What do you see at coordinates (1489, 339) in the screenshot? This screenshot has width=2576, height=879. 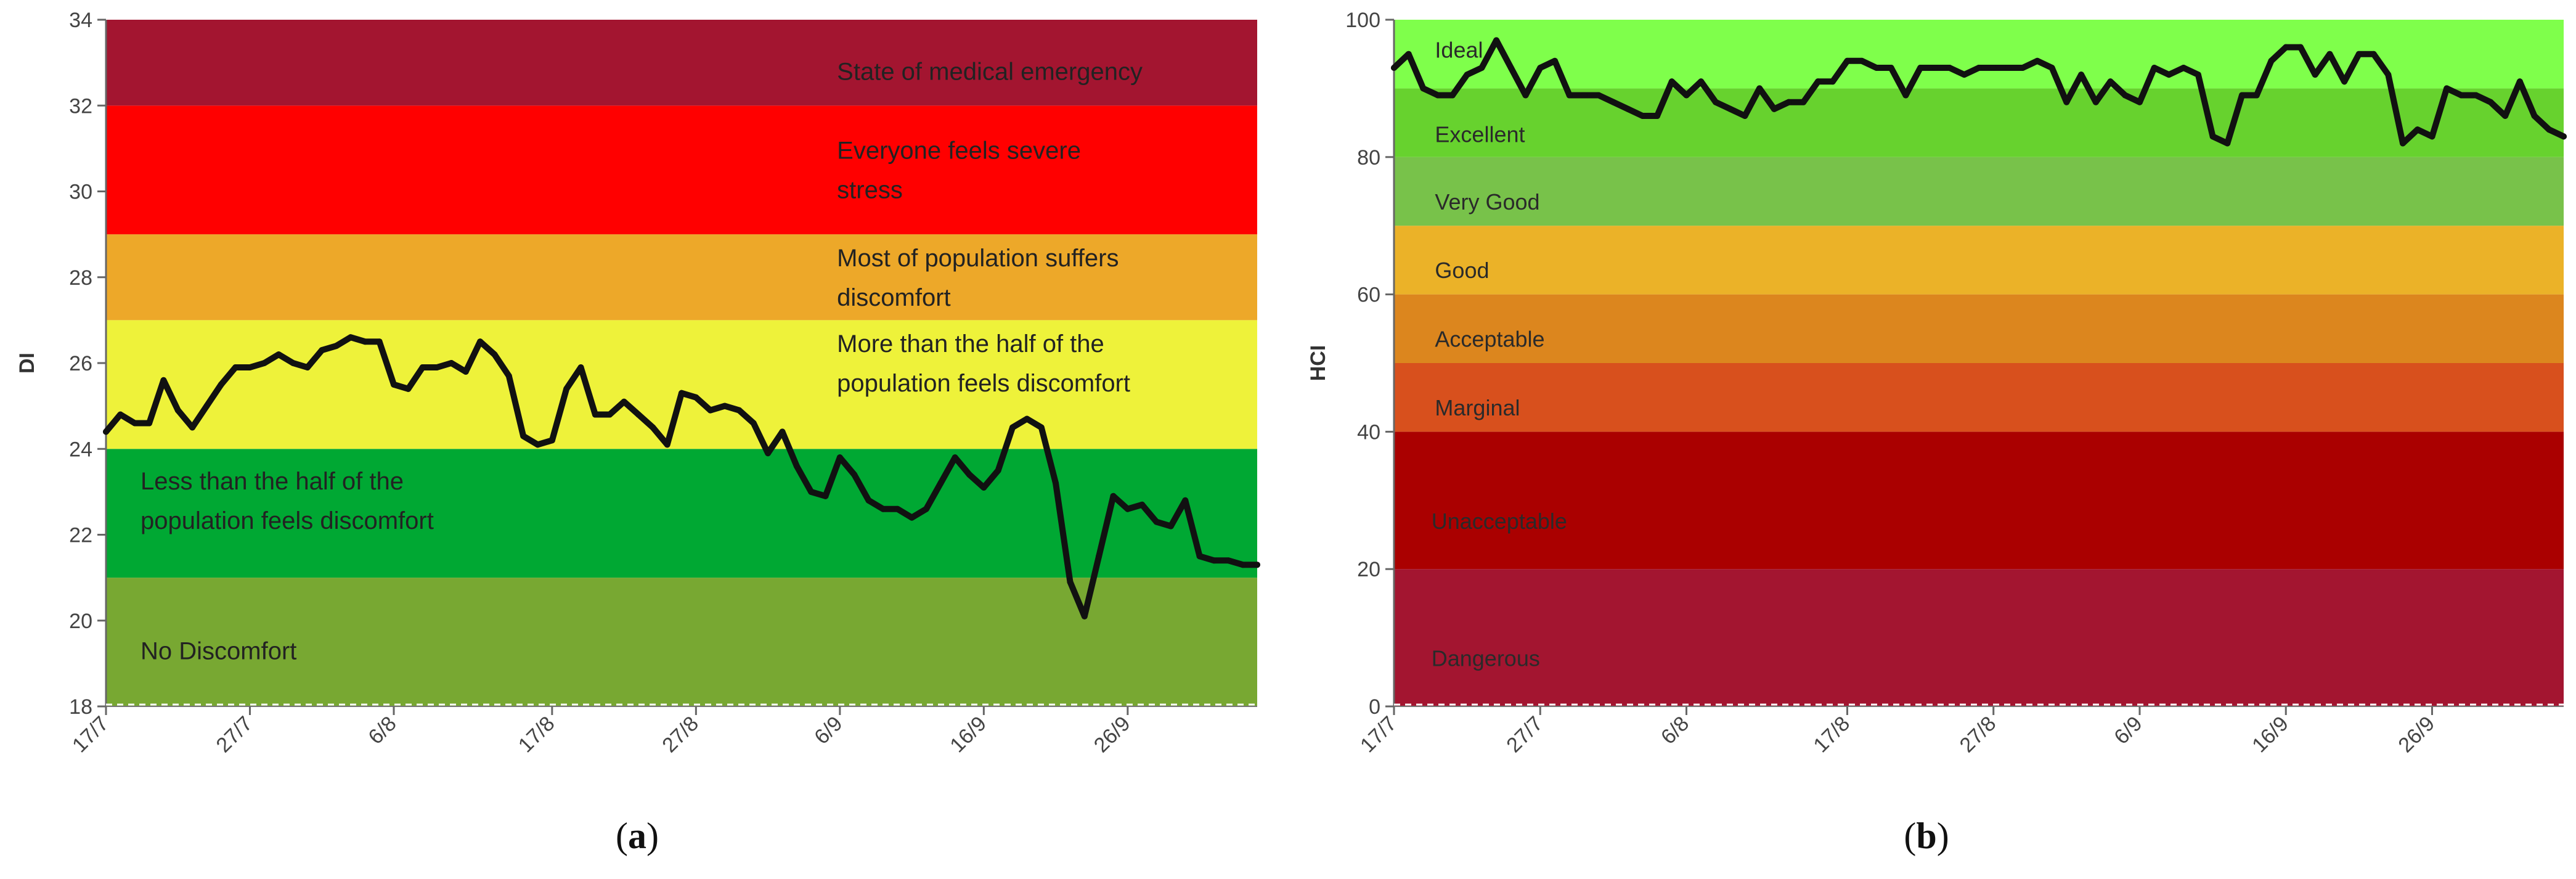 I see `band-label: Acceptable` at bounding box center [1489, 339].